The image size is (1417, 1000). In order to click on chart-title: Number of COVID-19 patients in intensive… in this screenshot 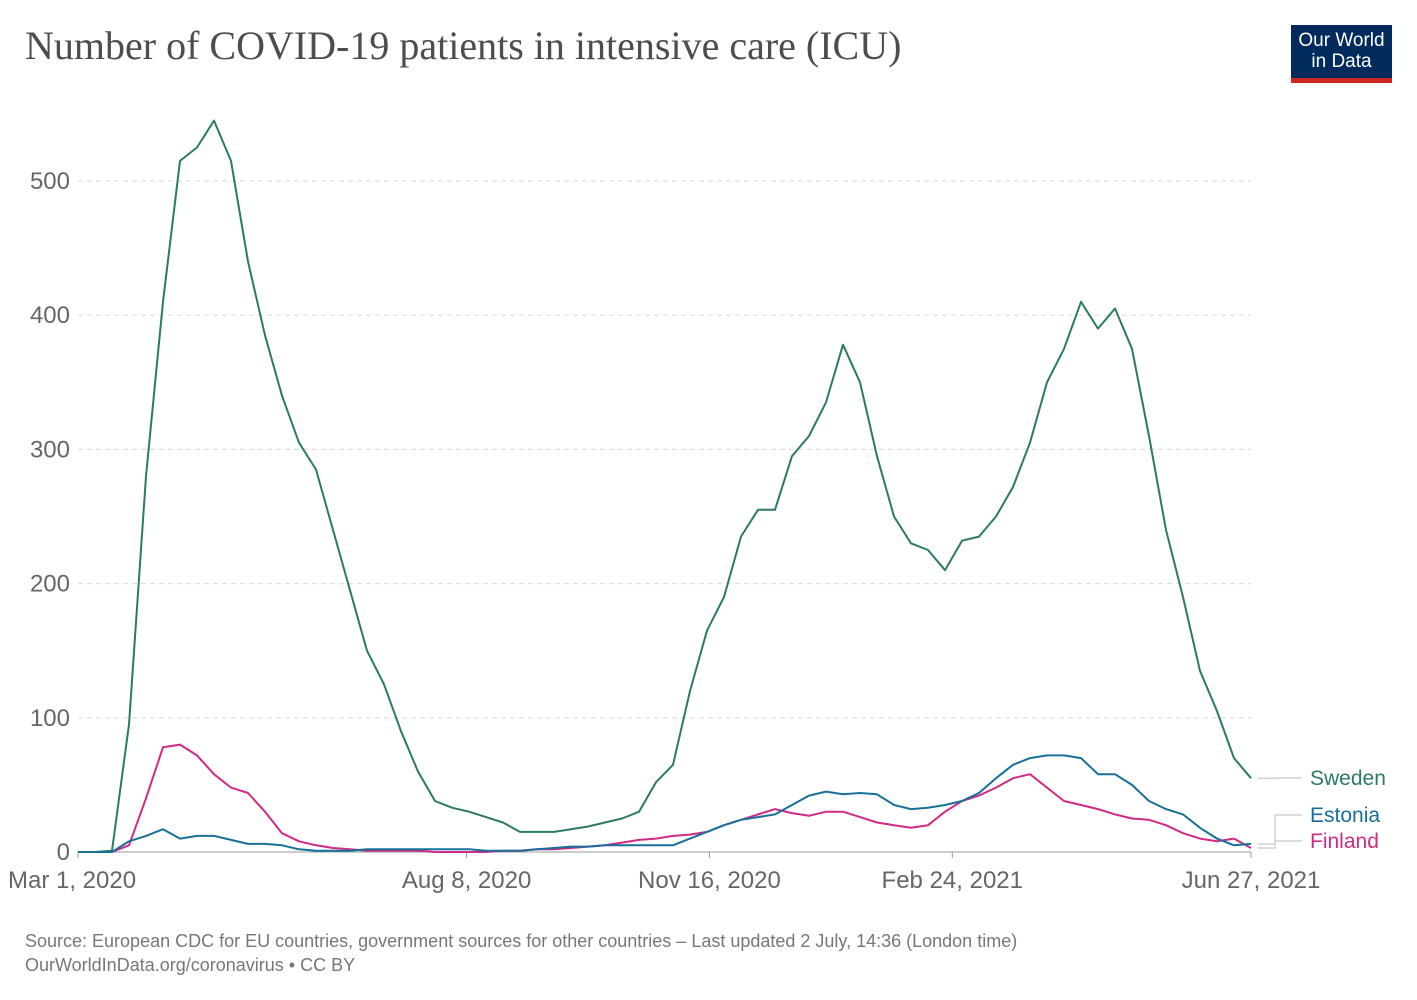, I will do `click(463, 45)`.